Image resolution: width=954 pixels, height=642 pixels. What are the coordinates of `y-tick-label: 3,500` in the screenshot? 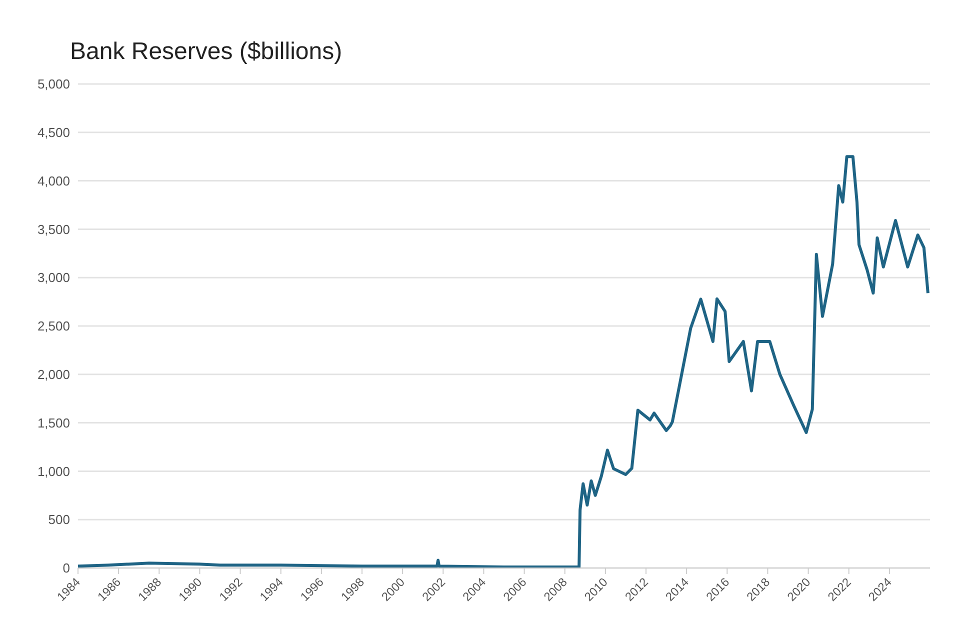 It's located at (53, 229).